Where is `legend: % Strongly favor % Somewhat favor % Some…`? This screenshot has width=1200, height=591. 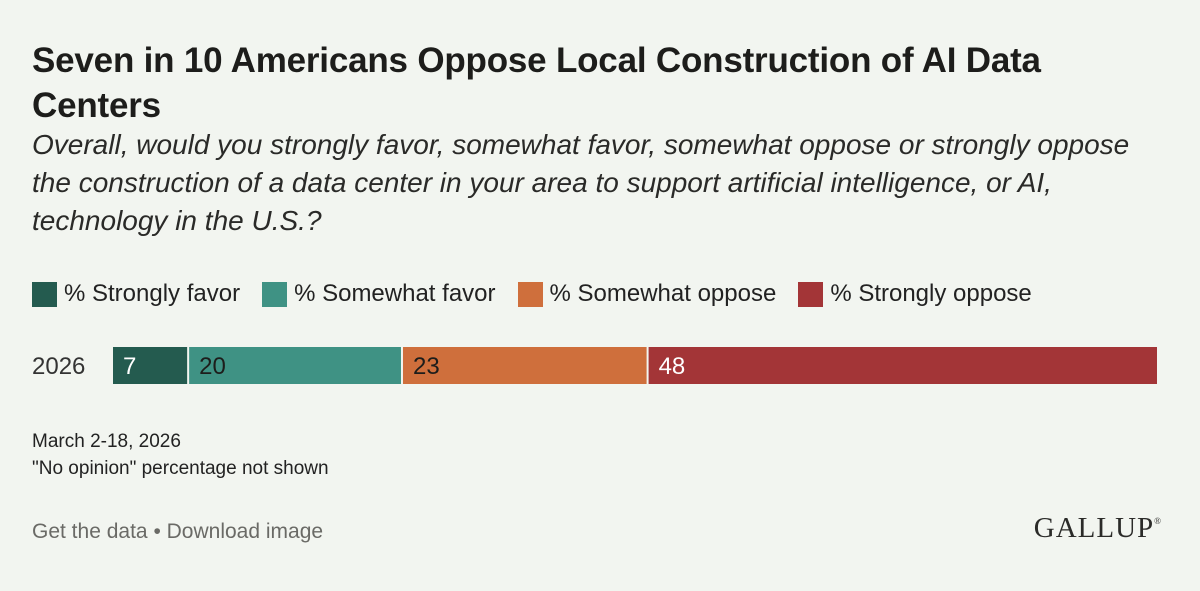
legend: % Strongly favor % Somewhat favor % Some… is located at coordinates (543, 294).